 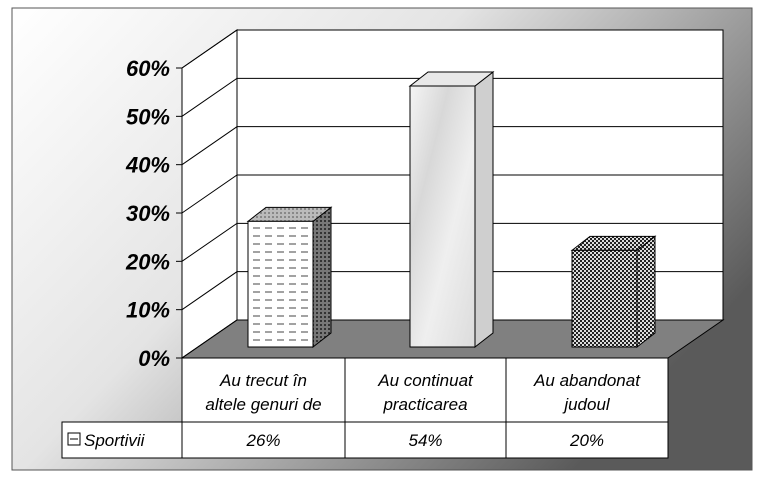 I want to click on y-tick-label: 0%, so click(x=154, y=358).